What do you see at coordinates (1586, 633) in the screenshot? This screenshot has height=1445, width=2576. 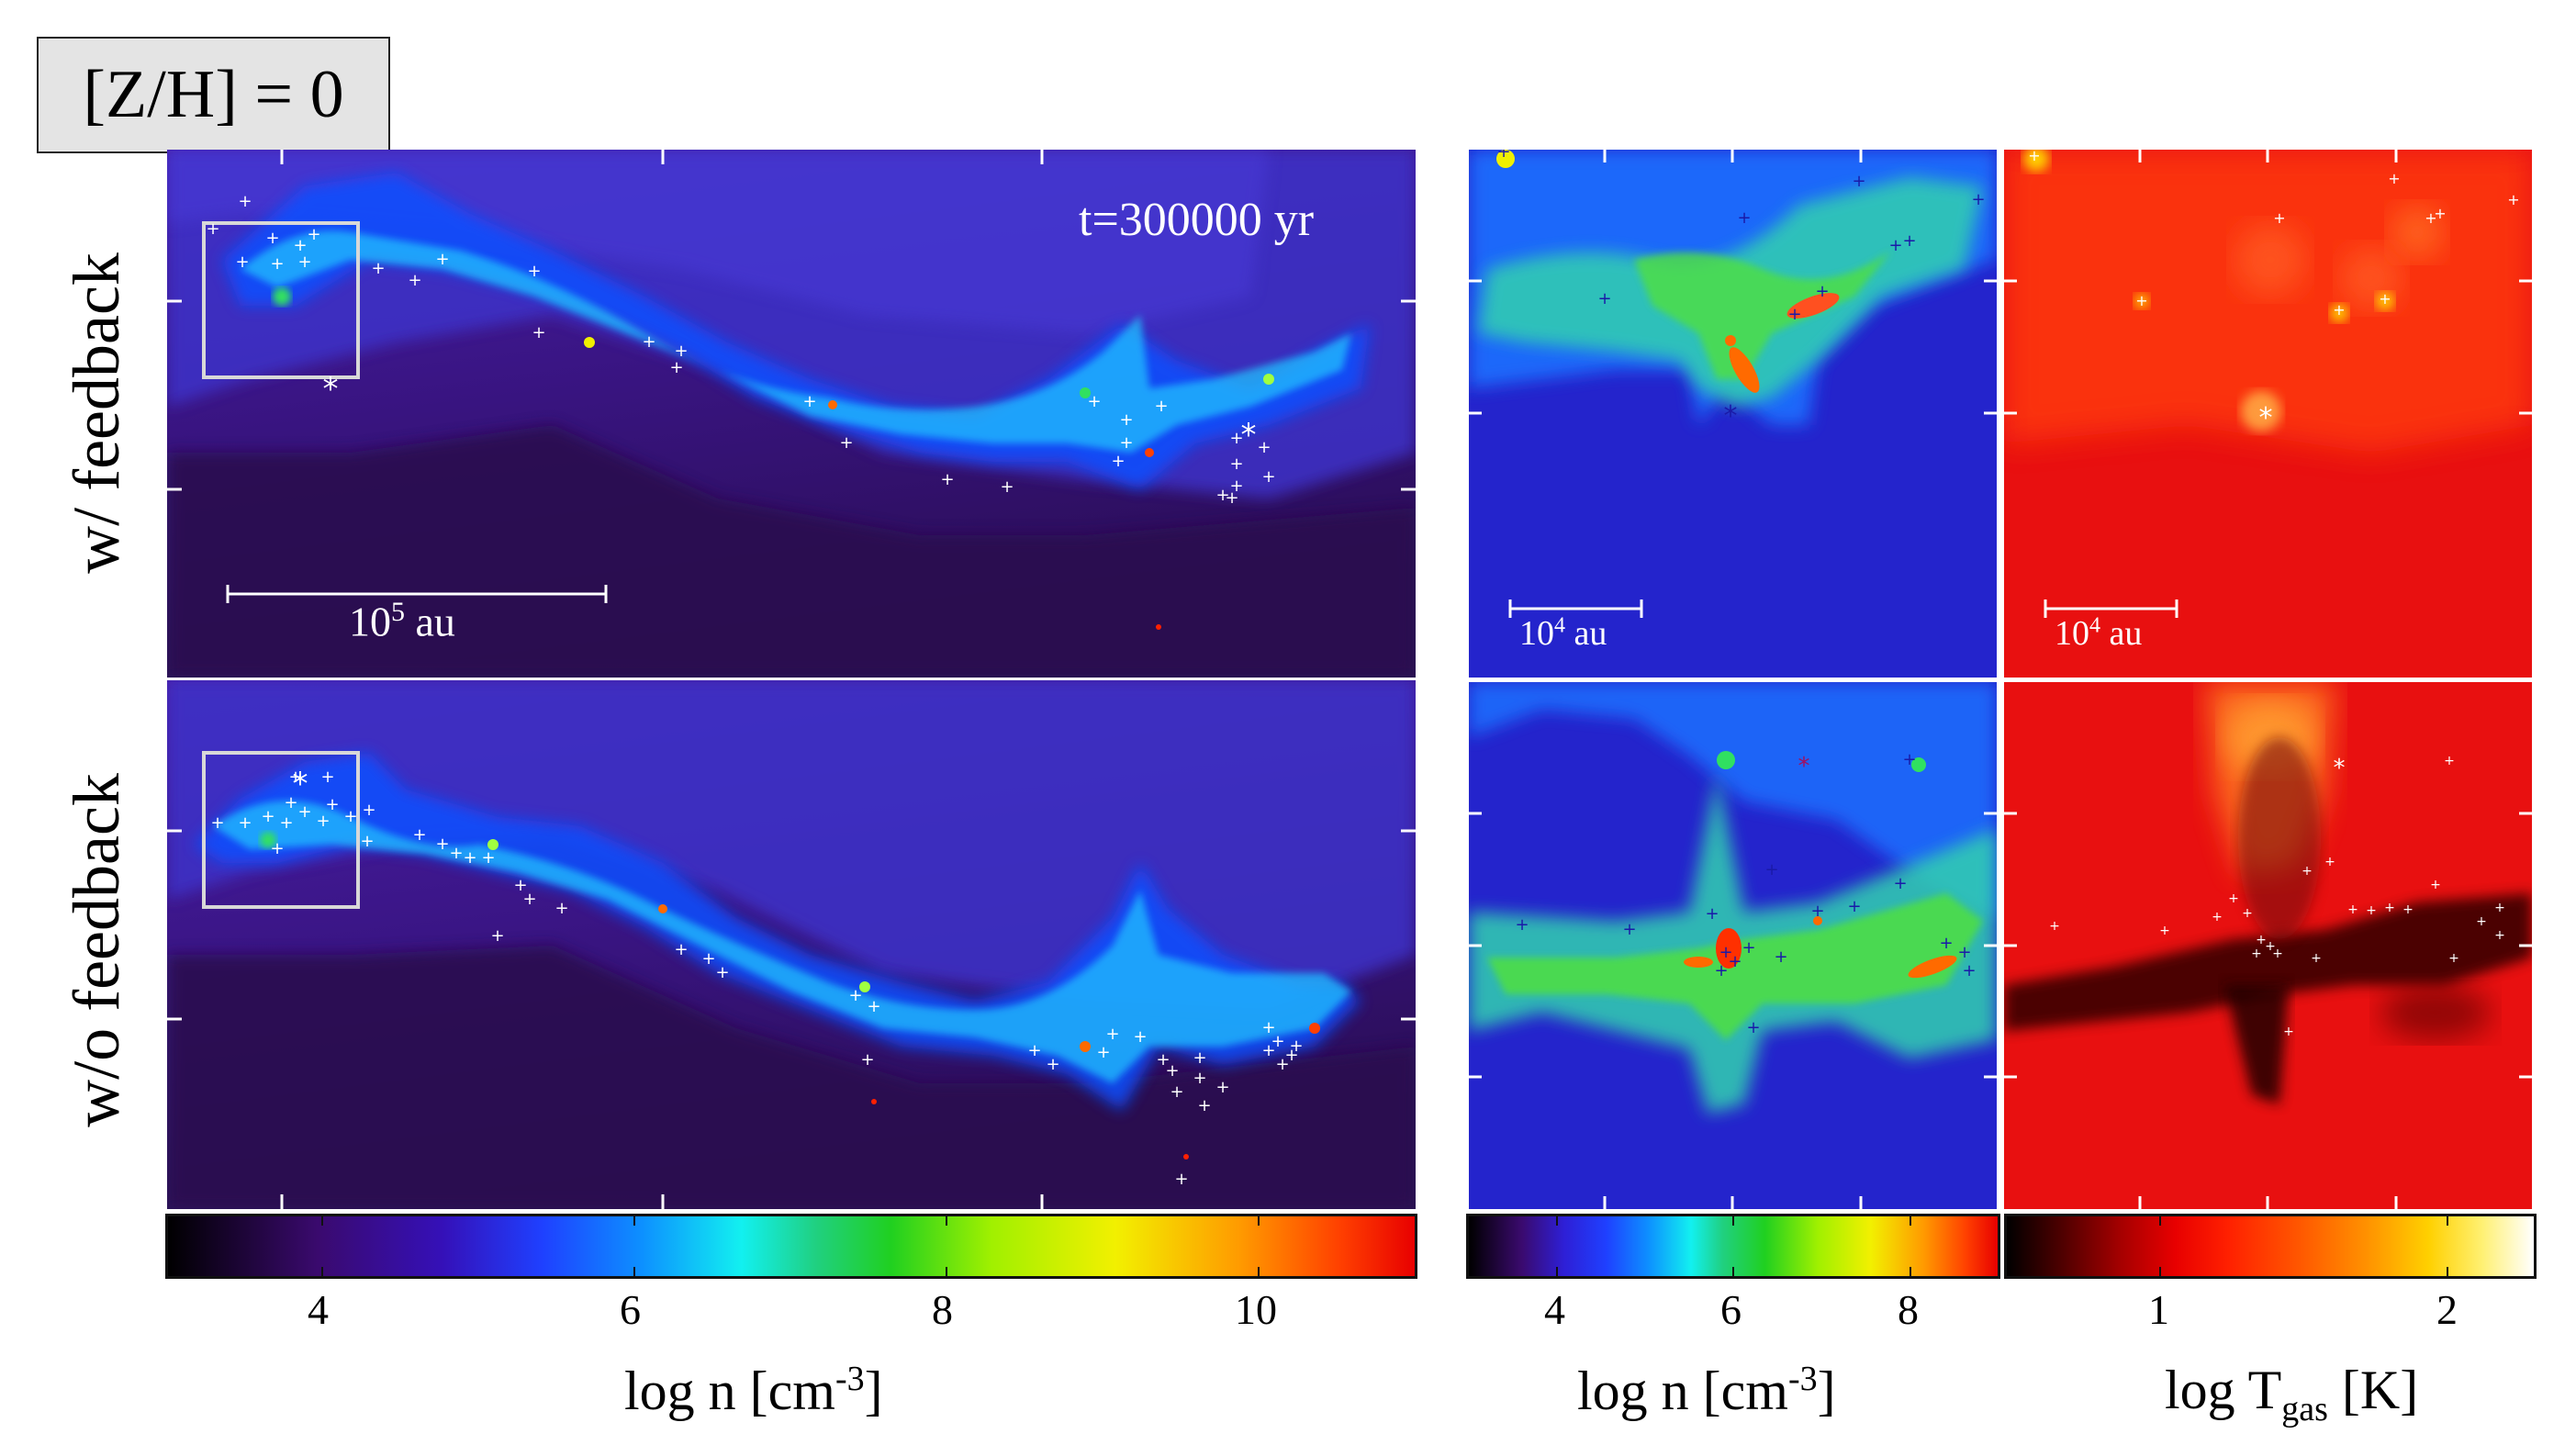 I see `scalebar-small-unit: au` at bounding box center [1586, 633].